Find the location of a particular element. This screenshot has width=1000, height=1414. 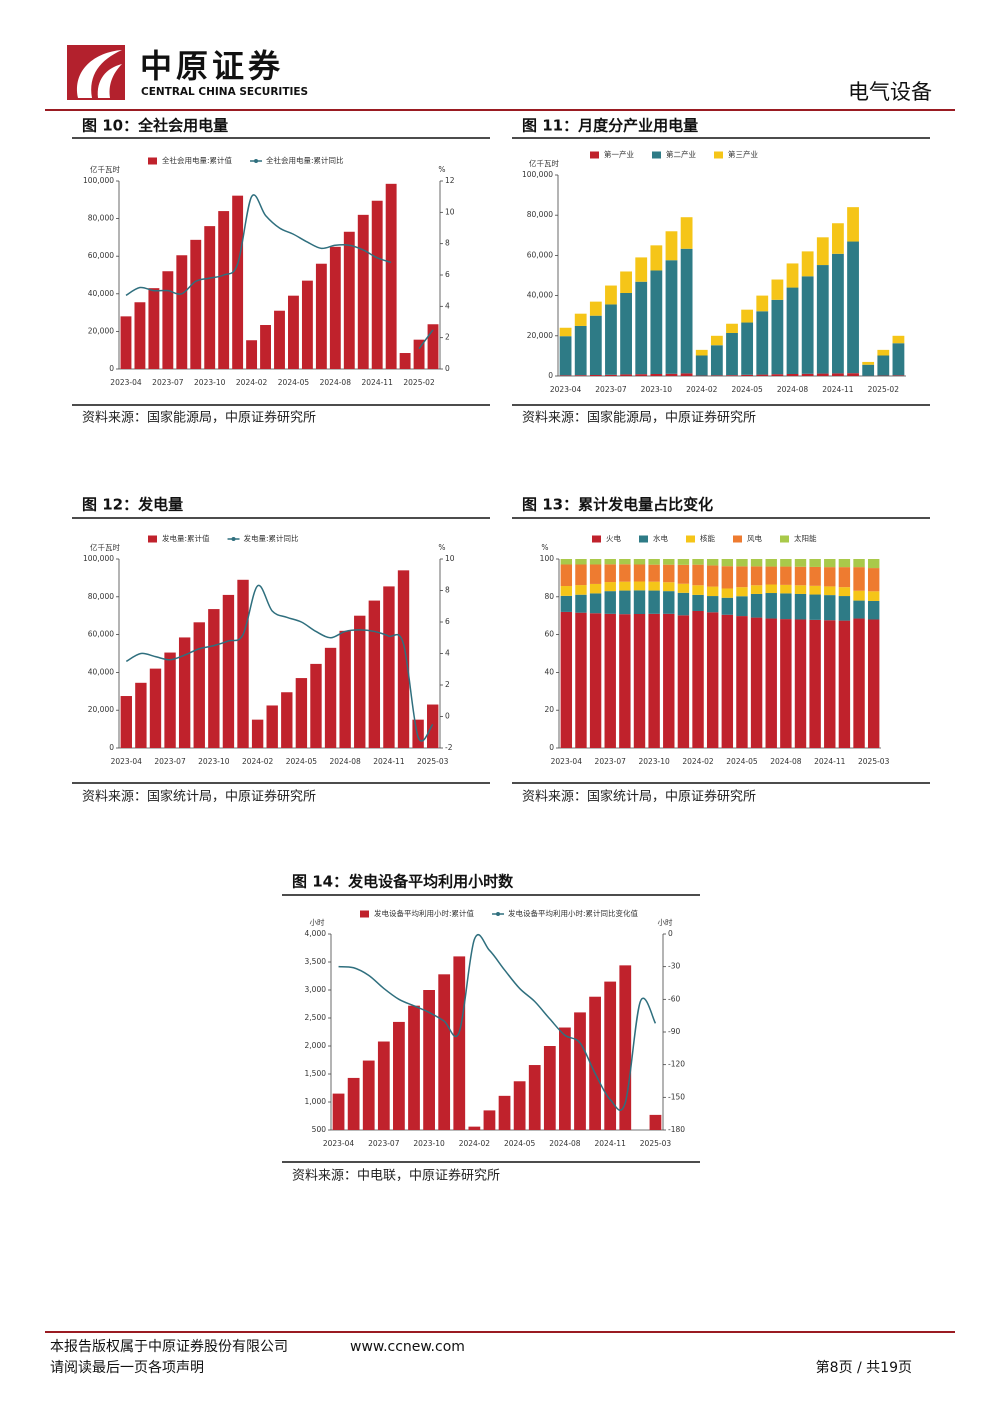

page-number: 第8页 / 共19页 is located at coordinates (864, 1367).